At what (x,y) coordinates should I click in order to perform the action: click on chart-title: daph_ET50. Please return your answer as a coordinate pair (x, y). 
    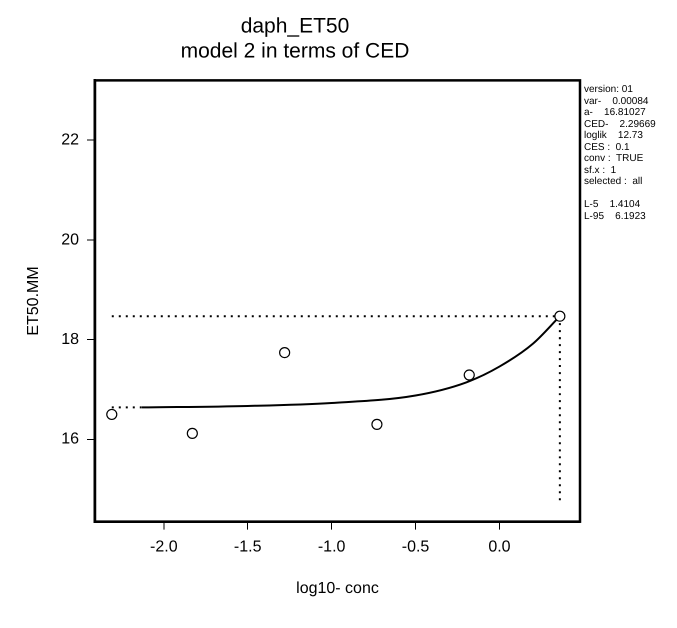
    Looking at the image, I should click on (295, 26).